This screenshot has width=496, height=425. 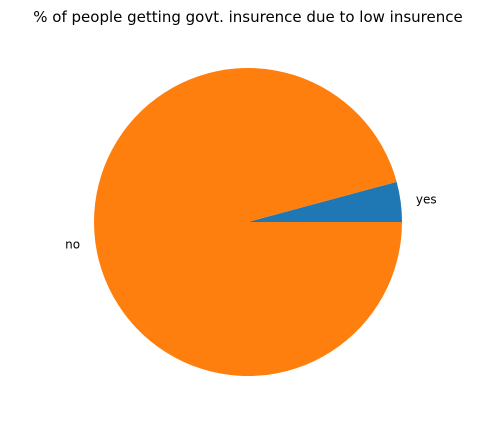 What do you see at coordinates (325, 201) in the screenshot?
I see `pie-slice-yes` at bounding box center [325, 201].